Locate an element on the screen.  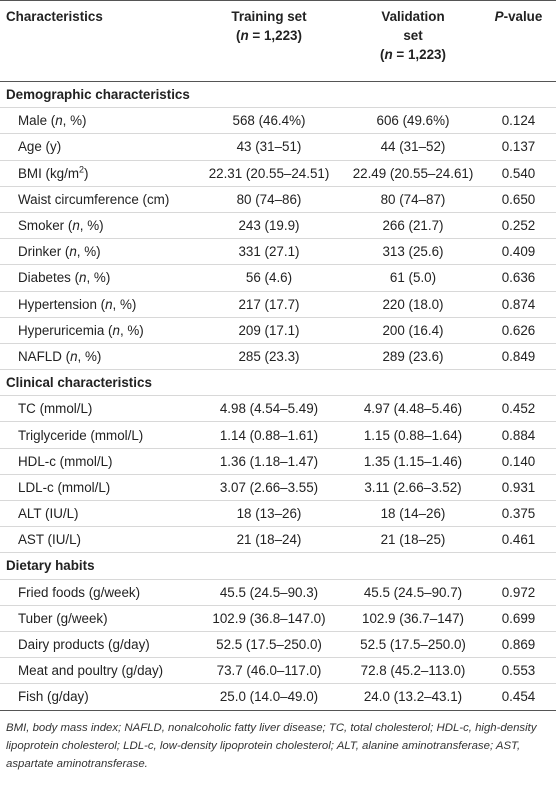
text-run: Meat and poultry (g/day) is located at coordinates (91, 671).